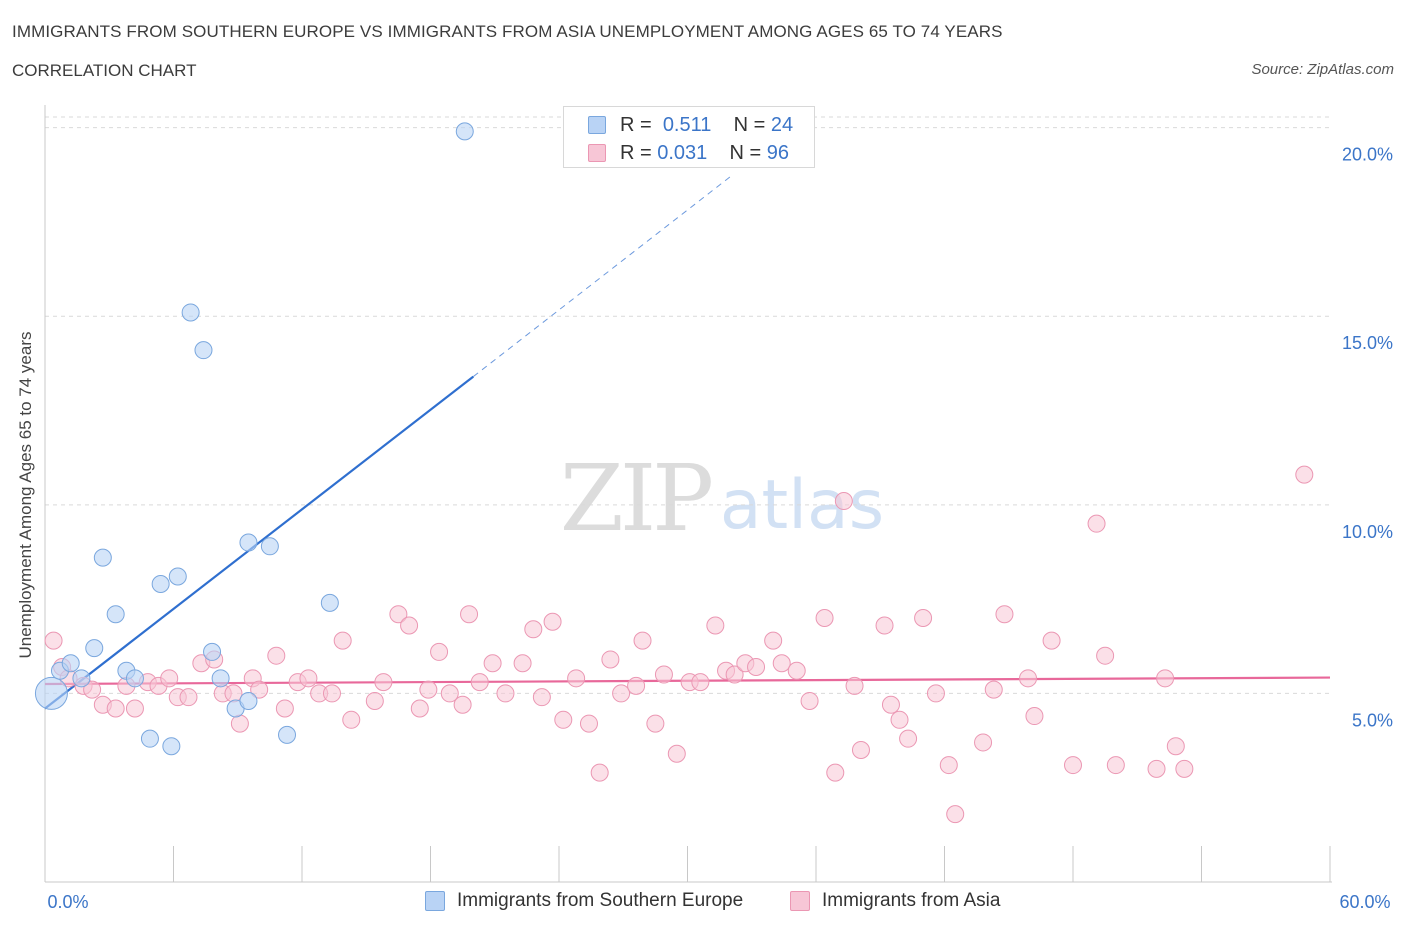  What do you see at coordinates (67, 902) in the screenshot?
I see `x-tick-label: 0.0%` at bounding box center [67, 902].